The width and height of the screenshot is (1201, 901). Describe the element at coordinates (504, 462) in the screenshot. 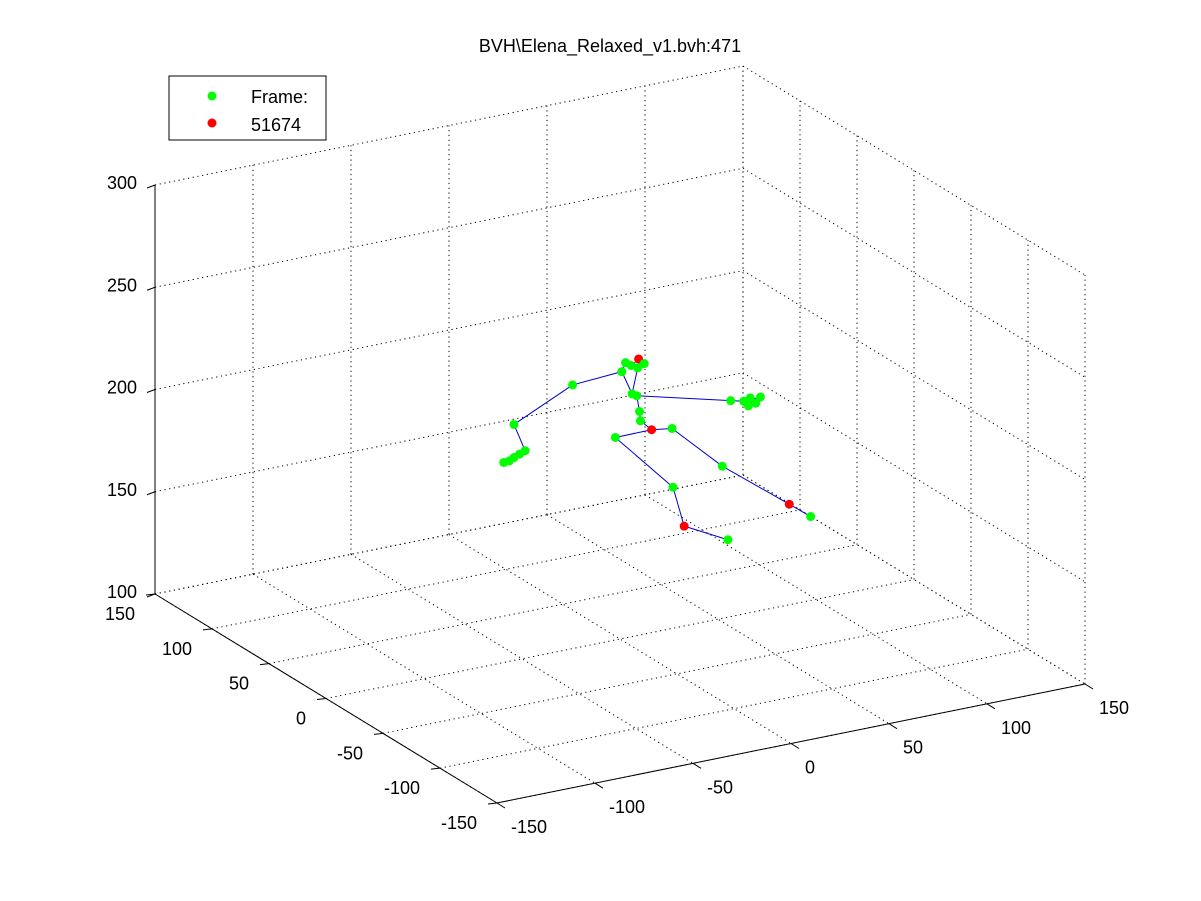

I see `joint-l_hand5` at that location.